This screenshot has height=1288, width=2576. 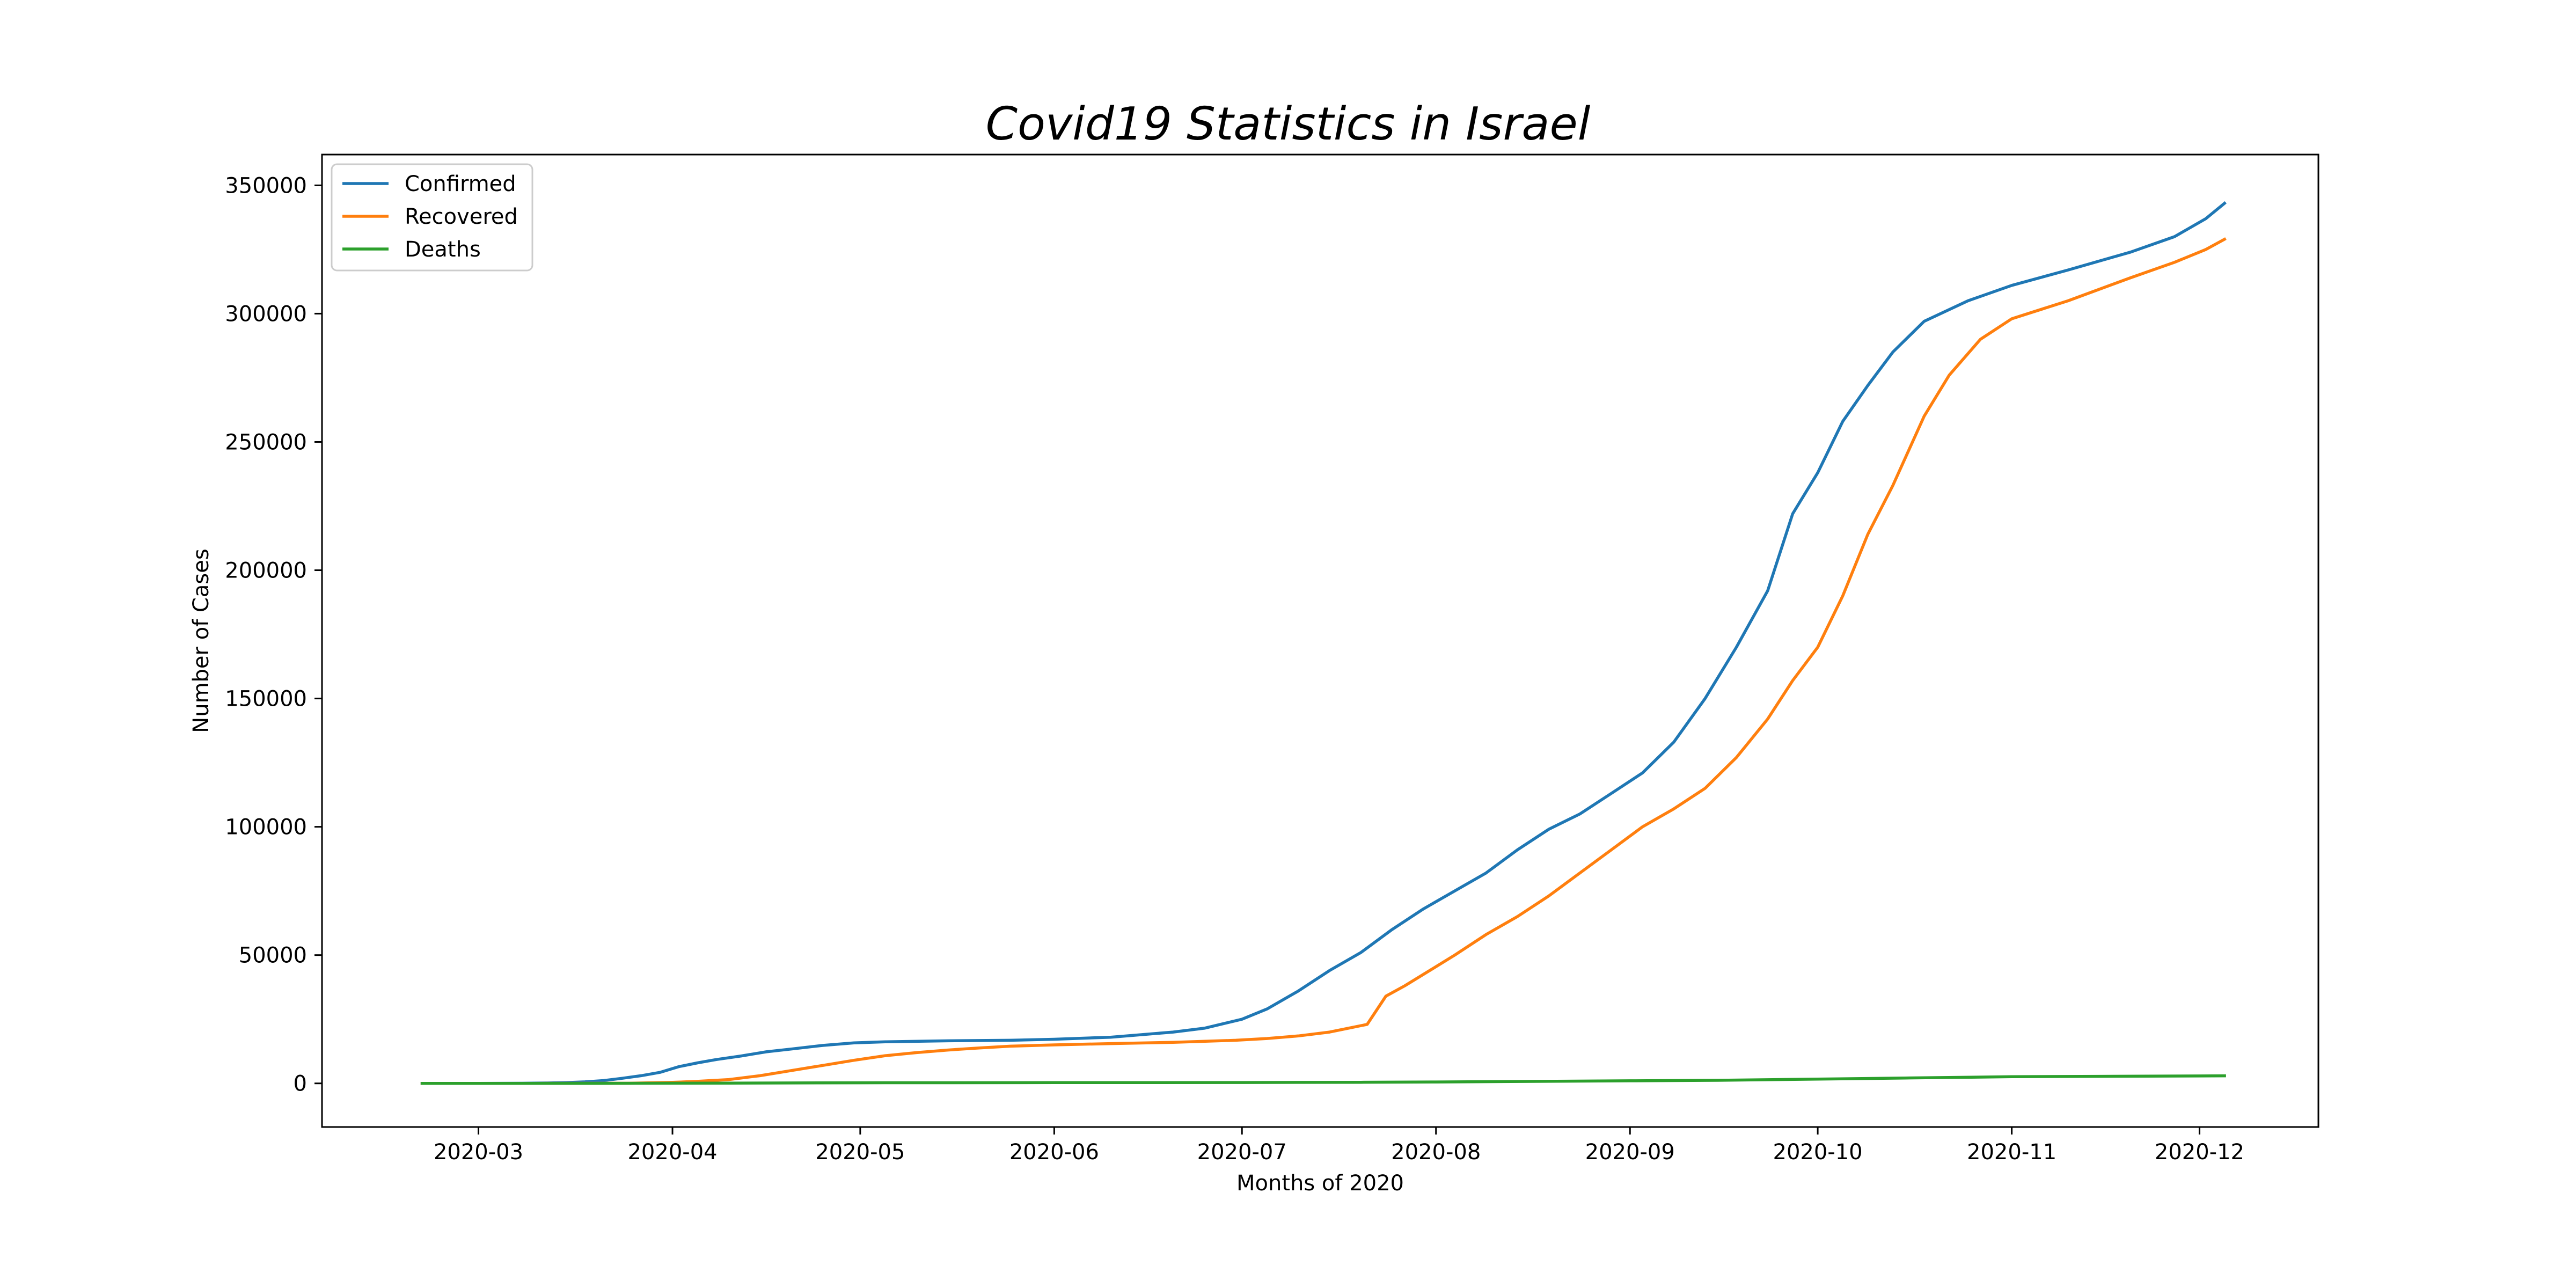 What do you see at coordinates (672, 1152) in the screenshot?
I see `x-tick-label: 2020-04` at bounding box center [672, 1152].